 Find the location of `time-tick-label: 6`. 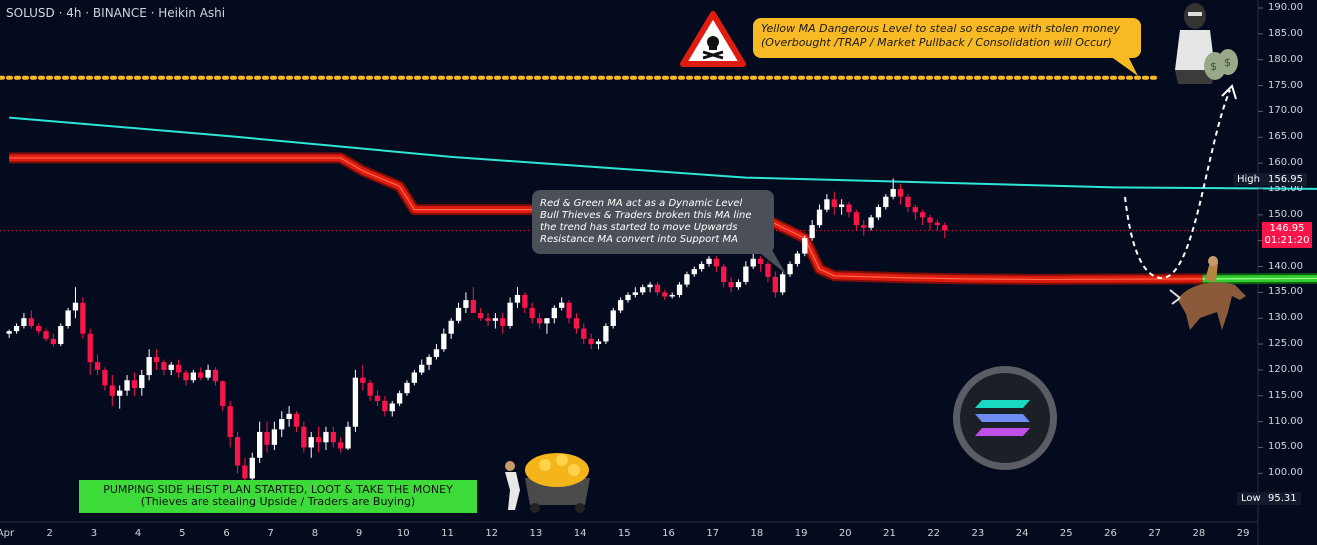

time-tick-label: 6 is located at coordinates (226, 533).